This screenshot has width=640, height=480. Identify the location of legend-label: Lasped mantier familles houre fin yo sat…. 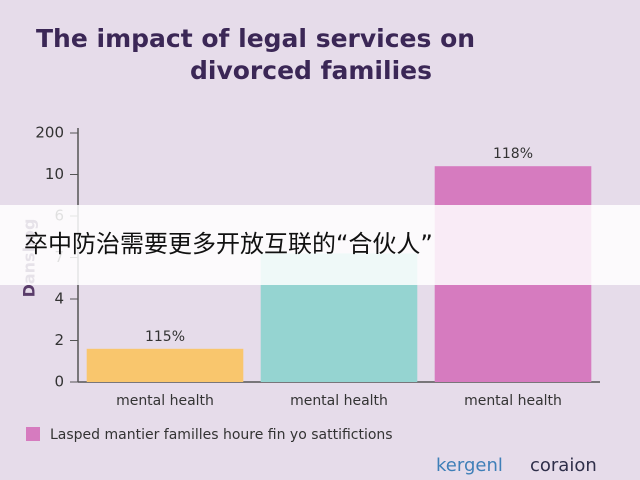
(221, 435).